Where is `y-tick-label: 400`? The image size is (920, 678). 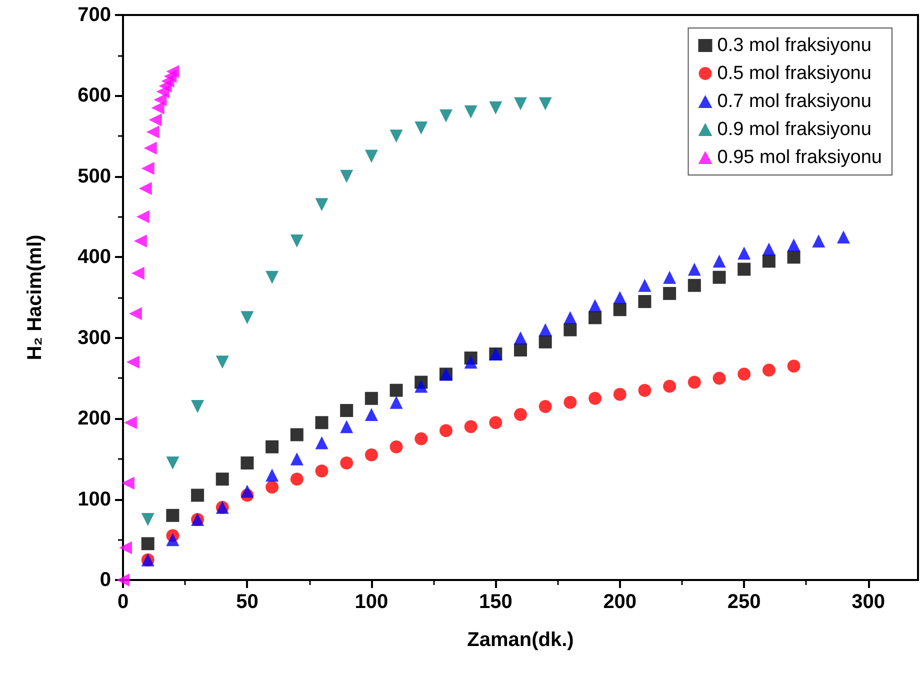
y-tick-label: 400 is located at coordinates (94, 257).